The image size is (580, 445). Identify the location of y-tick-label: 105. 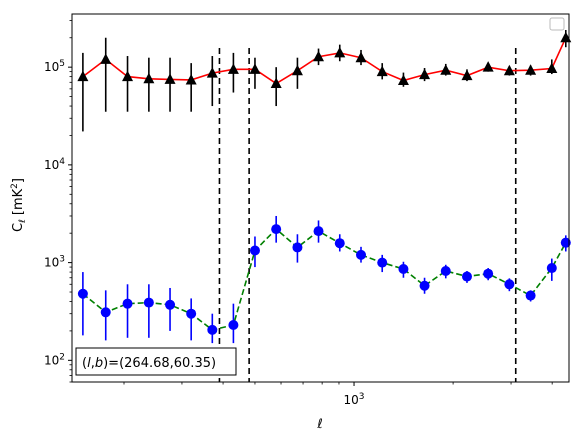
(54, 66).